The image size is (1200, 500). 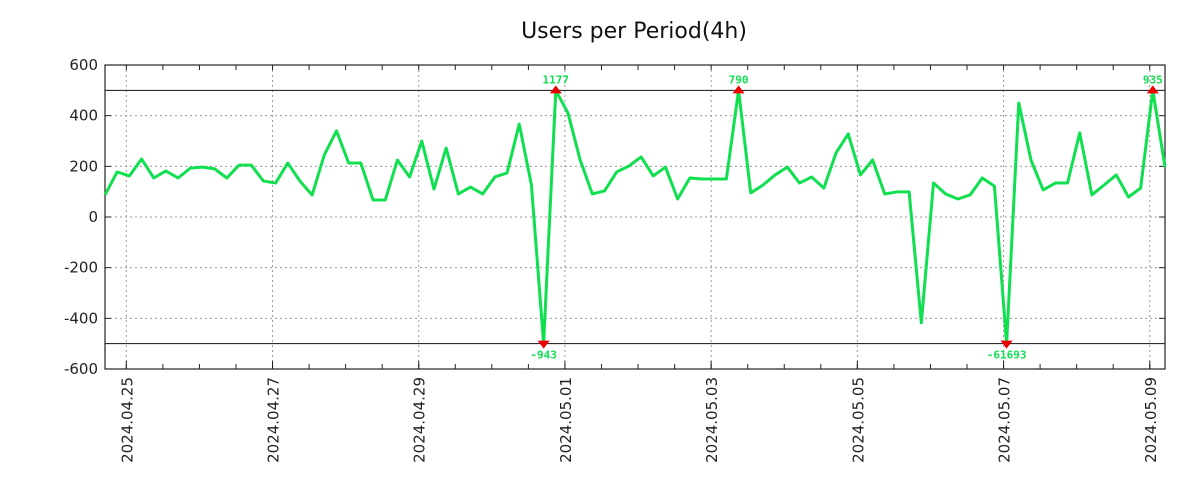 I want to click on y-tick-label: 400, so click(x=83, y=116).